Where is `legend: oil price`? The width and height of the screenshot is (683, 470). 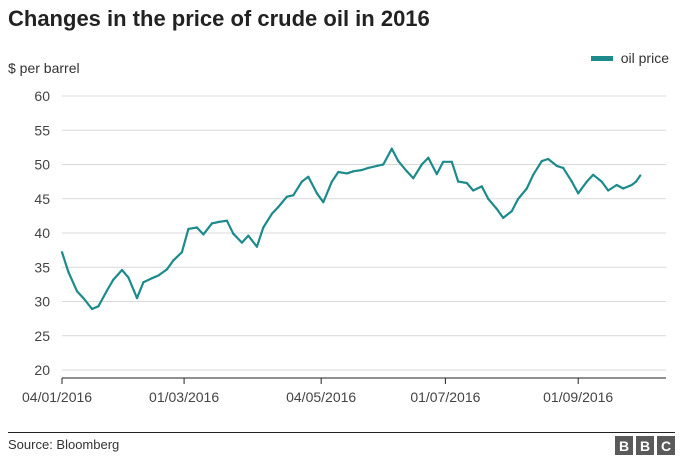
legend: oil price is located at coordinates (629, 58).